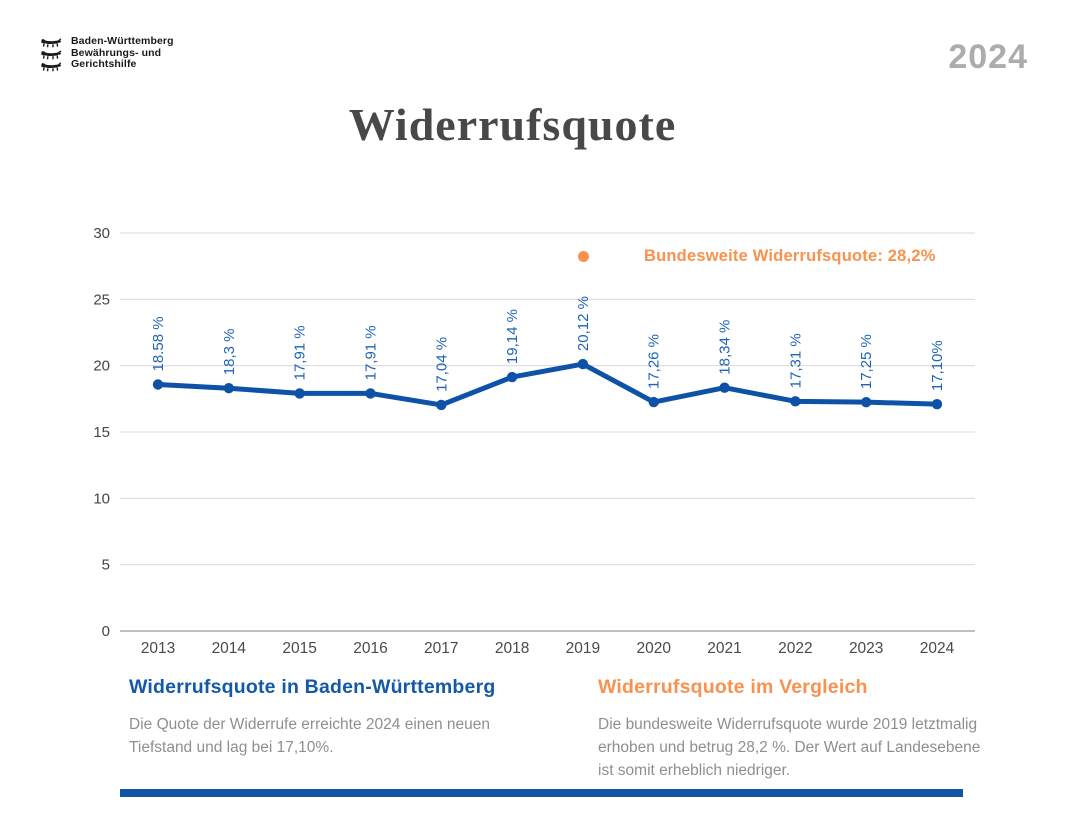 Image resolution: width=1065 pixels, height=825 pixels. What do you see at coordinates (653, 648) in the screenshot?
I see `x-tick-label: 2020` at bounding box center [653, 648].